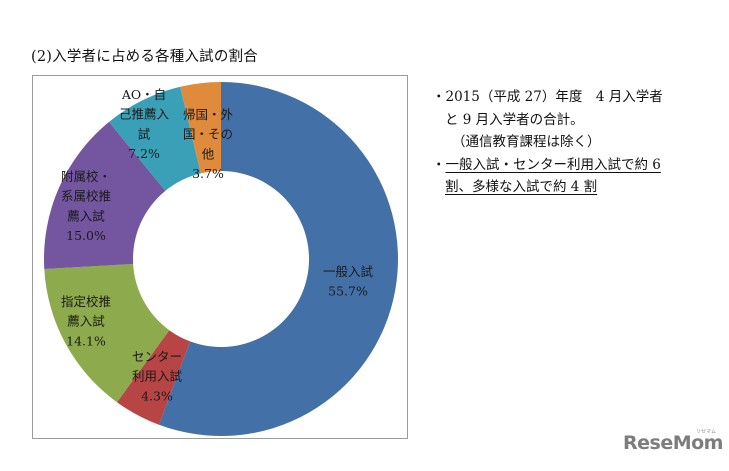 Image resolution: width=729 pixels, height=471 pixels. I want to click on note-line-4-text: 一般入試・センター利用入試で約 6, so click(553, 164).